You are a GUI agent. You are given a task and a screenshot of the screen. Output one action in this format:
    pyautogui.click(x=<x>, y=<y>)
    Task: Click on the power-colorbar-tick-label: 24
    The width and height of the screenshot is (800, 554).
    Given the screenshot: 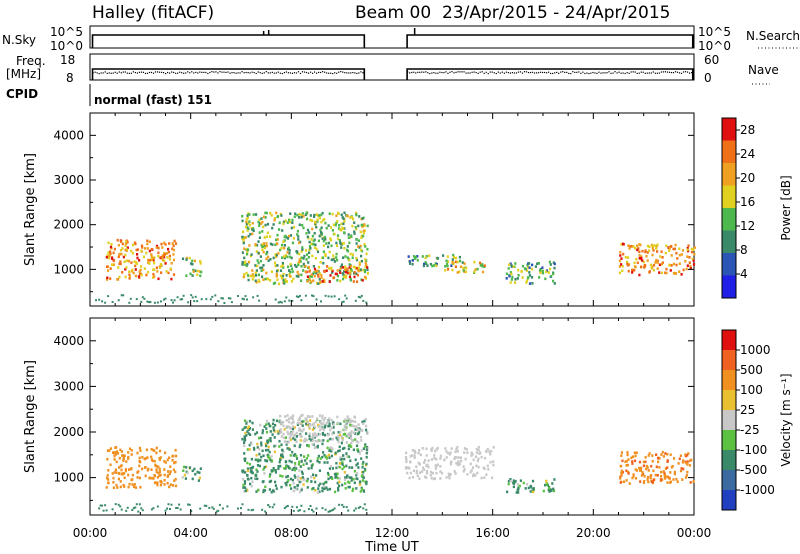 What is the action you would take?
    pyautogui.click(x=747, y=154)
    